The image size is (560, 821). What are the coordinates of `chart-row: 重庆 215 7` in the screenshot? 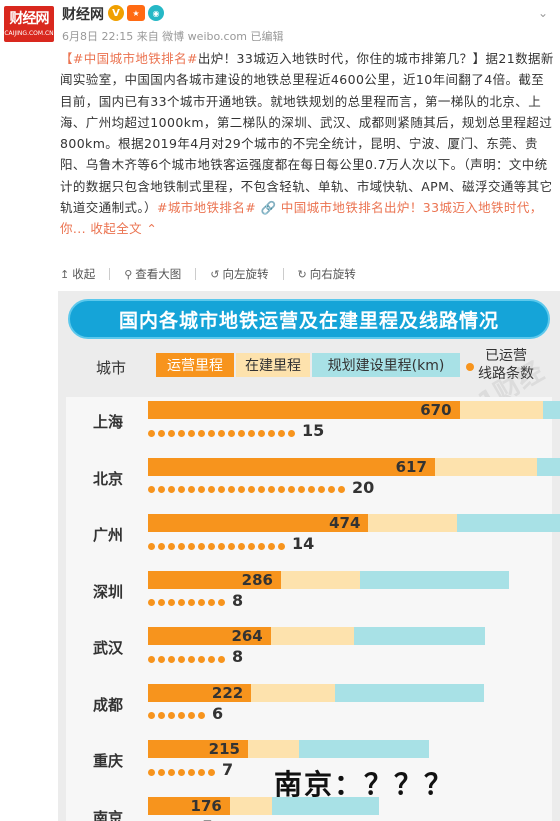 It's located at (309, 767).